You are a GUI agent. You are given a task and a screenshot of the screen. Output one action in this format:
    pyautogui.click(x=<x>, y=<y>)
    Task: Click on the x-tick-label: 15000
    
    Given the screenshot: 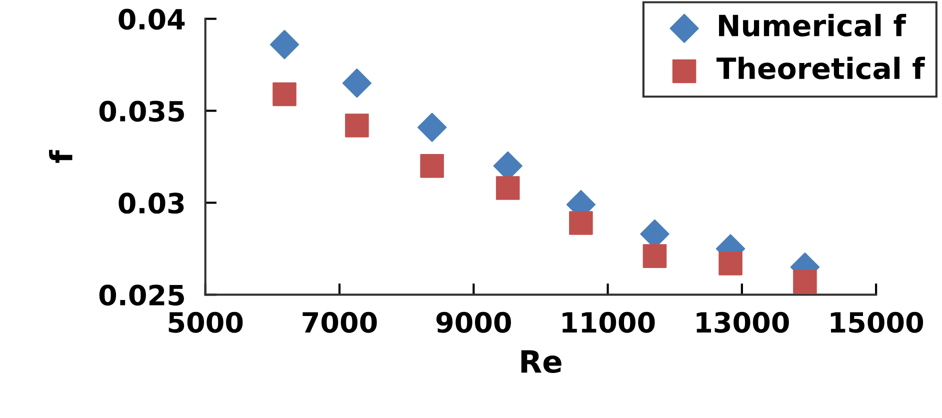 What is the action you would take?
    pyautogui.click(x=877, y=322)
    